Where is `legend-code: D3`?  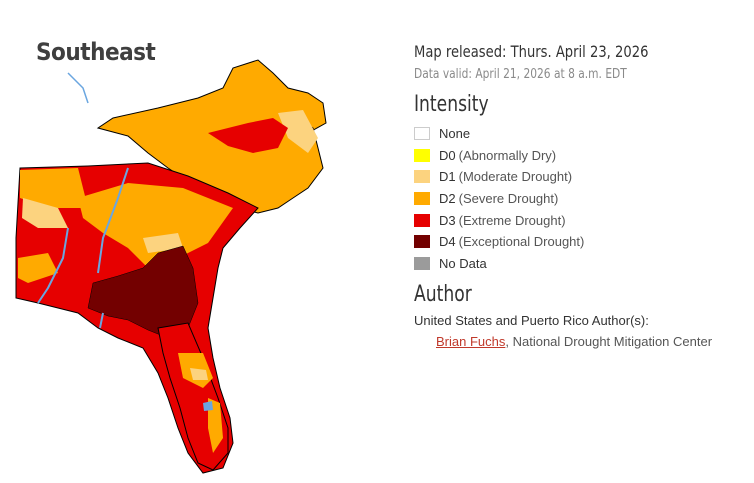
legend-code: D3 is located at coordinates (447, 220).